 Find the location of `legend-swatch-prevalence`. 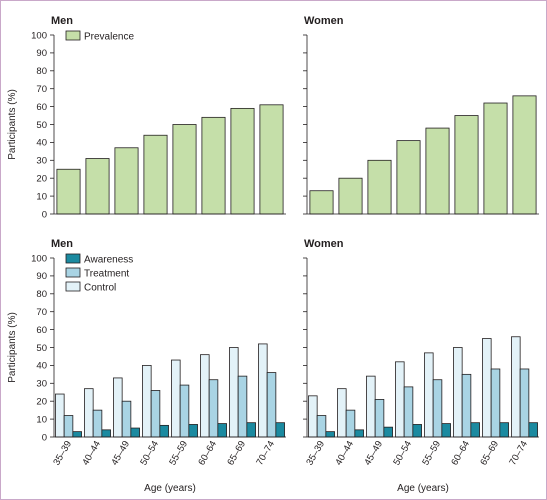

legend-swatch-prevalence is located at coordinates (73, 35).